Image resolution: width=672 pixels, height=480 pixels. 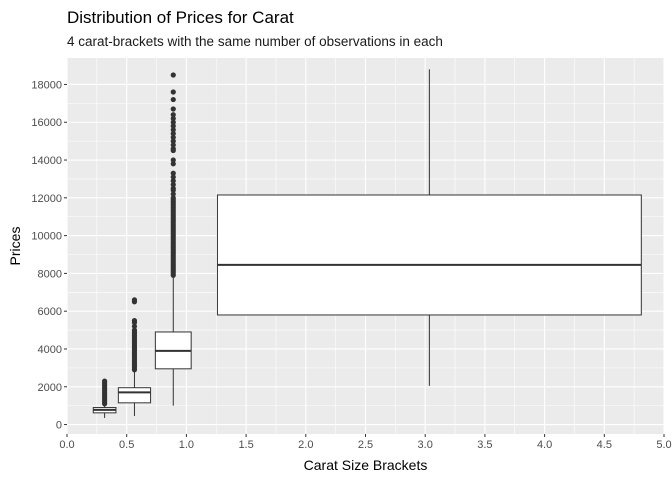 I want to click on y-tick-label: 14000, so click(x=46, y=161).